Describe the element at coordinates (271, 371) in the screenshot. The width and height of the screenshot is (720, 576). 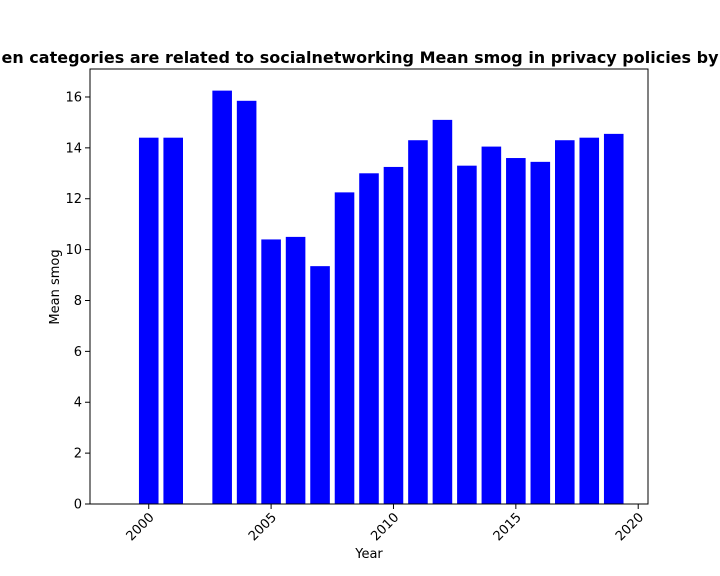
I see `bar-2005` at that location.